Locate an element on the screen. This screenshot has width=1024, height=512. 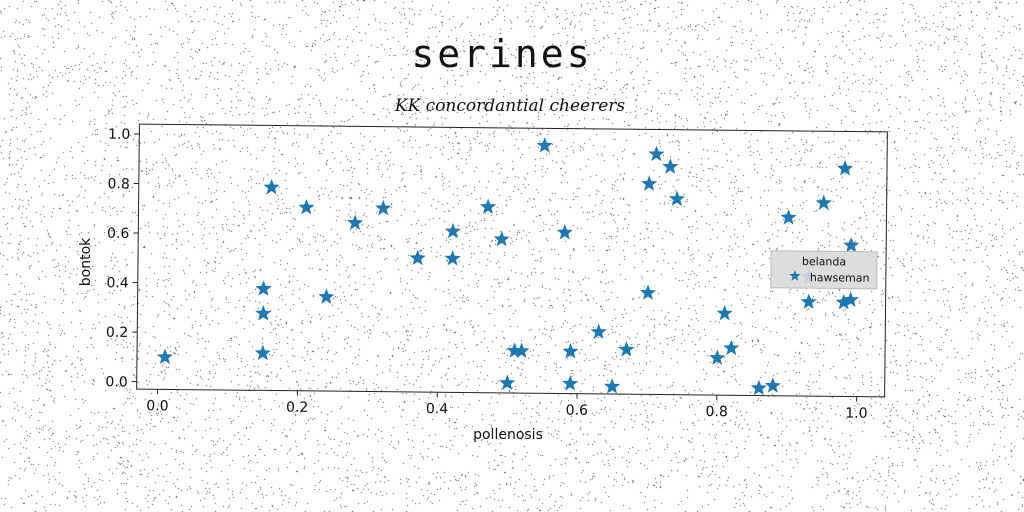
y-tick-label: 0.8 is located at coordinates (118, 184).